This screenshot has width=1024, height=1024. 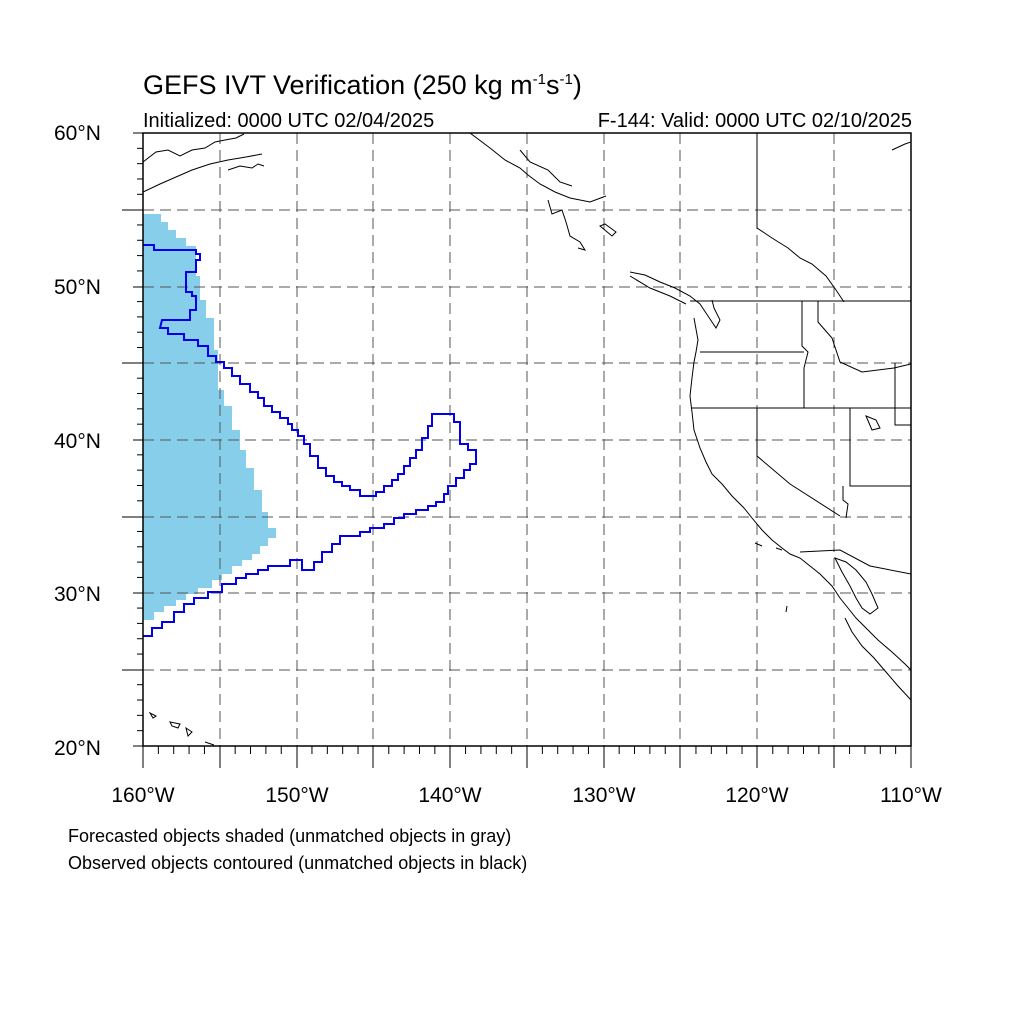 I want to click on lon-label-140w: 140°W, so click(x=450, y=795).